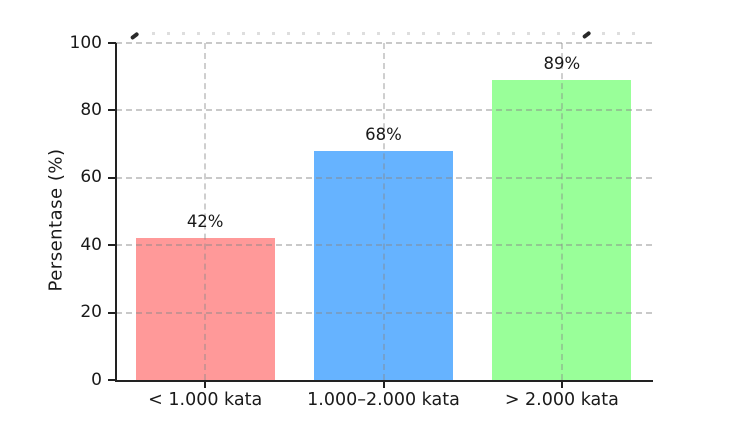 Image resolution: width=749 pixels, height=421 pixels. I want to click on y-tick-label: 0, so click(96, 379).